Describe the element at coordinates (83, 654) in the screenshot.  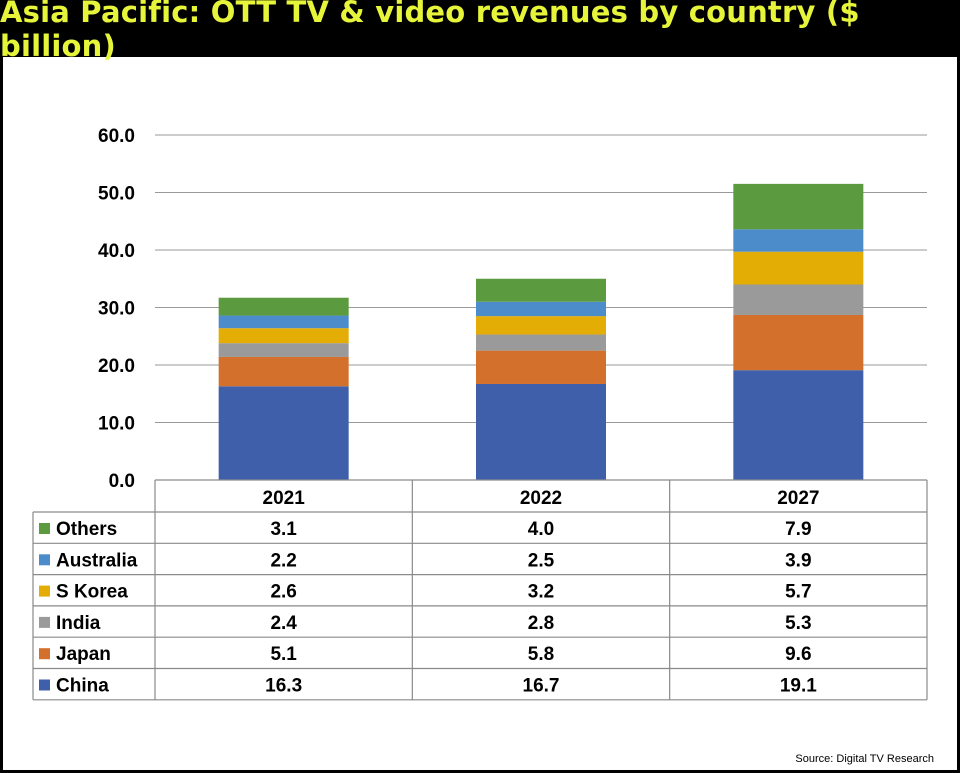
I see `legend-label: Japan` at that location.